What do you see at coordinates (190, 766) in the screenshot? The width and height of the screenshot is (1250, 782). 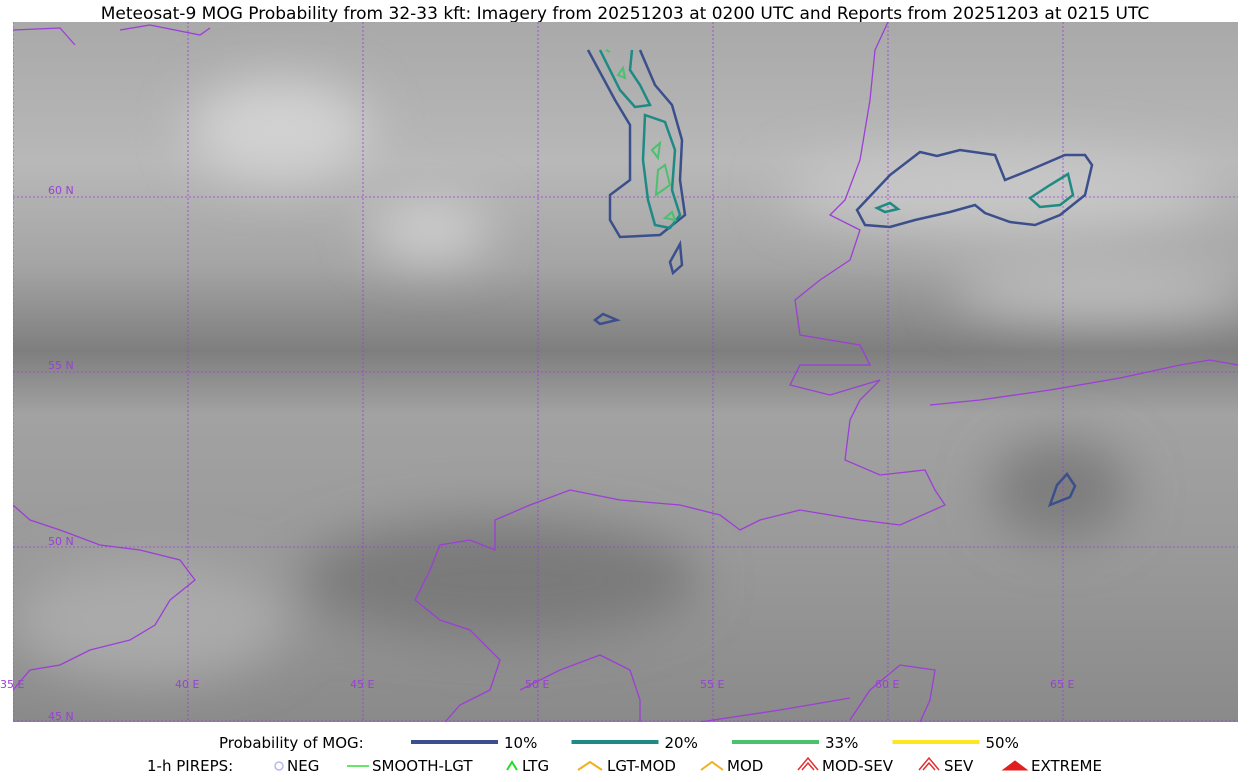 I see `legend-title: 1-h PIREPS:` at bounding box center [190, 766].